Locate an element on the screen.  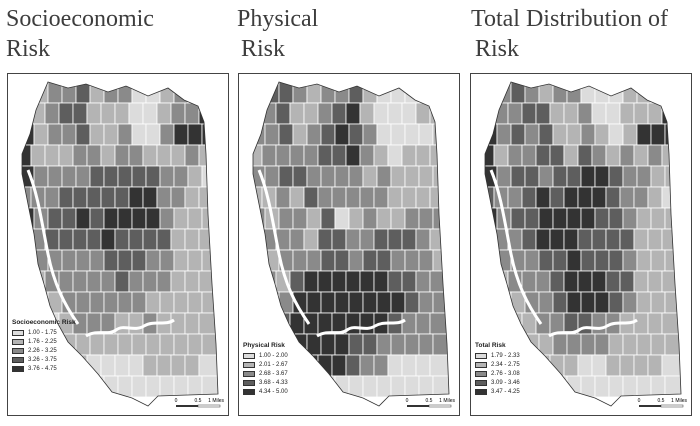
legend-label: 2.76 - 3.08 is located at coordinates (505, 373).